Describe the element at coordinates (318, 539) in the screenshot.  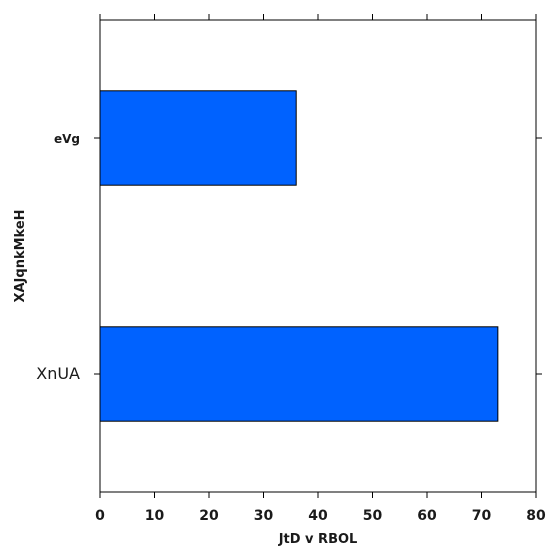
I see `x-axis-title: JtD v RBOL` at that location.